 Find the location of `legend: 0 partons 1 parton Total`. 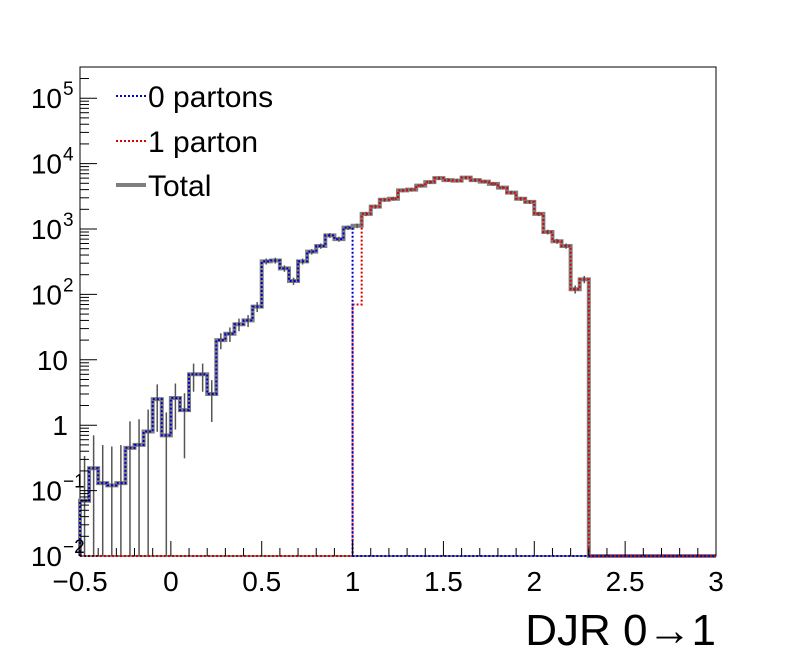

legend: 0 partons 1 parton Total is located at coordinates (194, 142).